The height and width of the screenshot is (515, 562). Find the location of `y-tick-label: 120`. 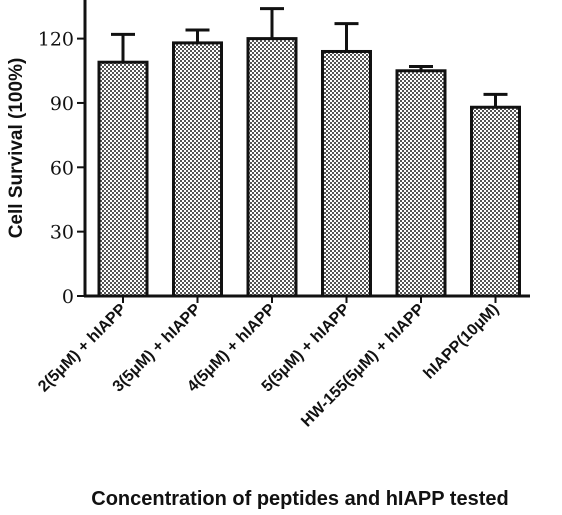

y-tick-label: 120 is located at coordinates (56, 40).